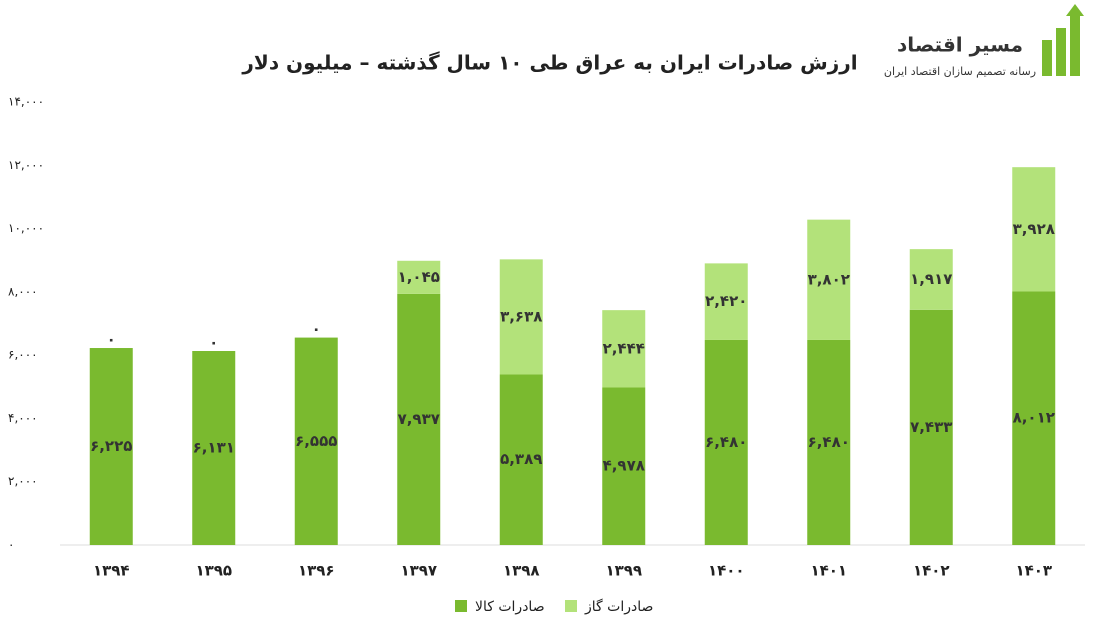 This screenshot has height=626, width=1100. I want to click on value-label: ۴,۹۷۸, so click(624, 466).